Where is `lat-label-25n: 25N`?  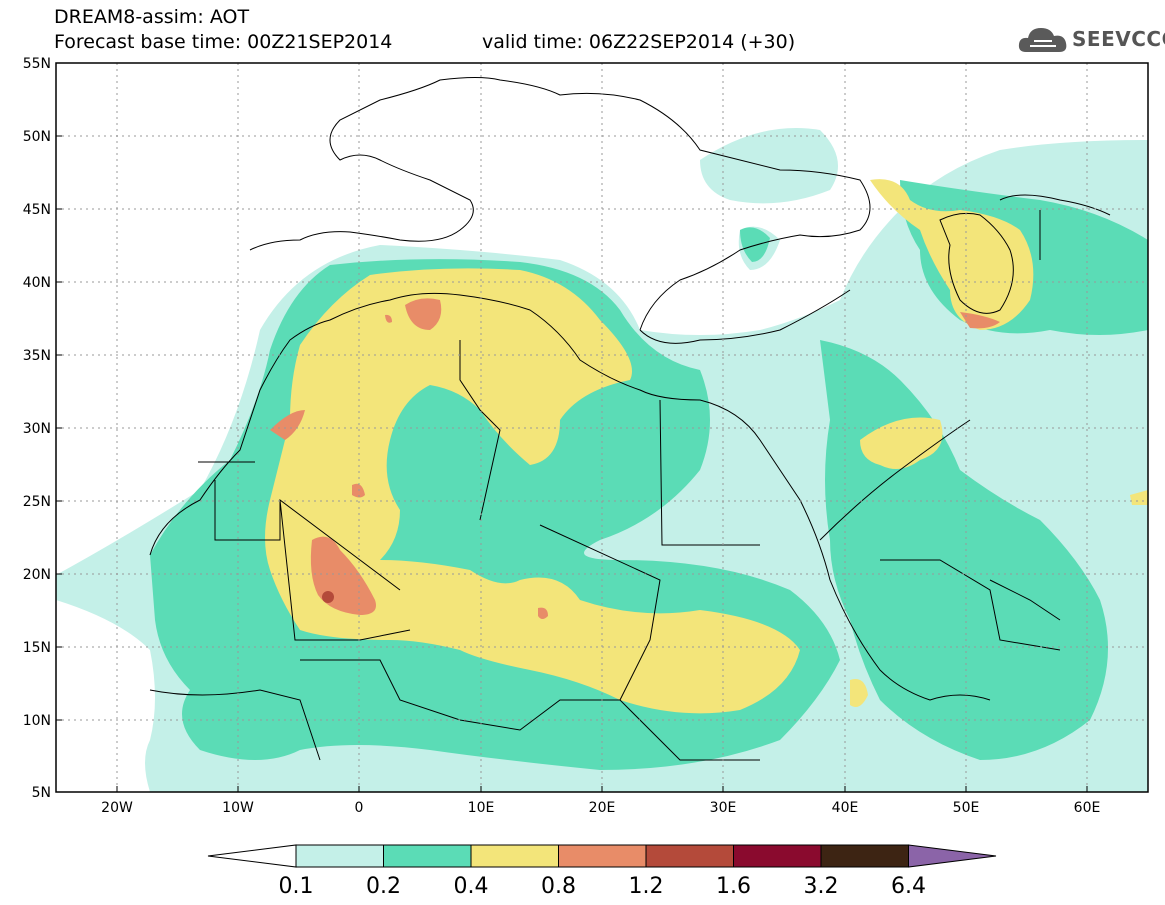
lat-label-25n: 25N is located at coordinates (37, 502).